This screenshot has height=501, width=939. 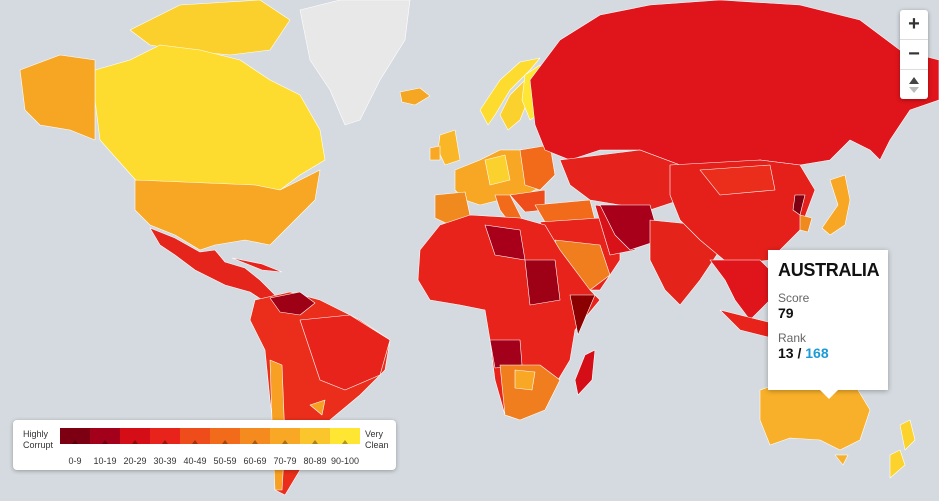 I want to click on rank-label: Rank, so click(x=792, y=338).